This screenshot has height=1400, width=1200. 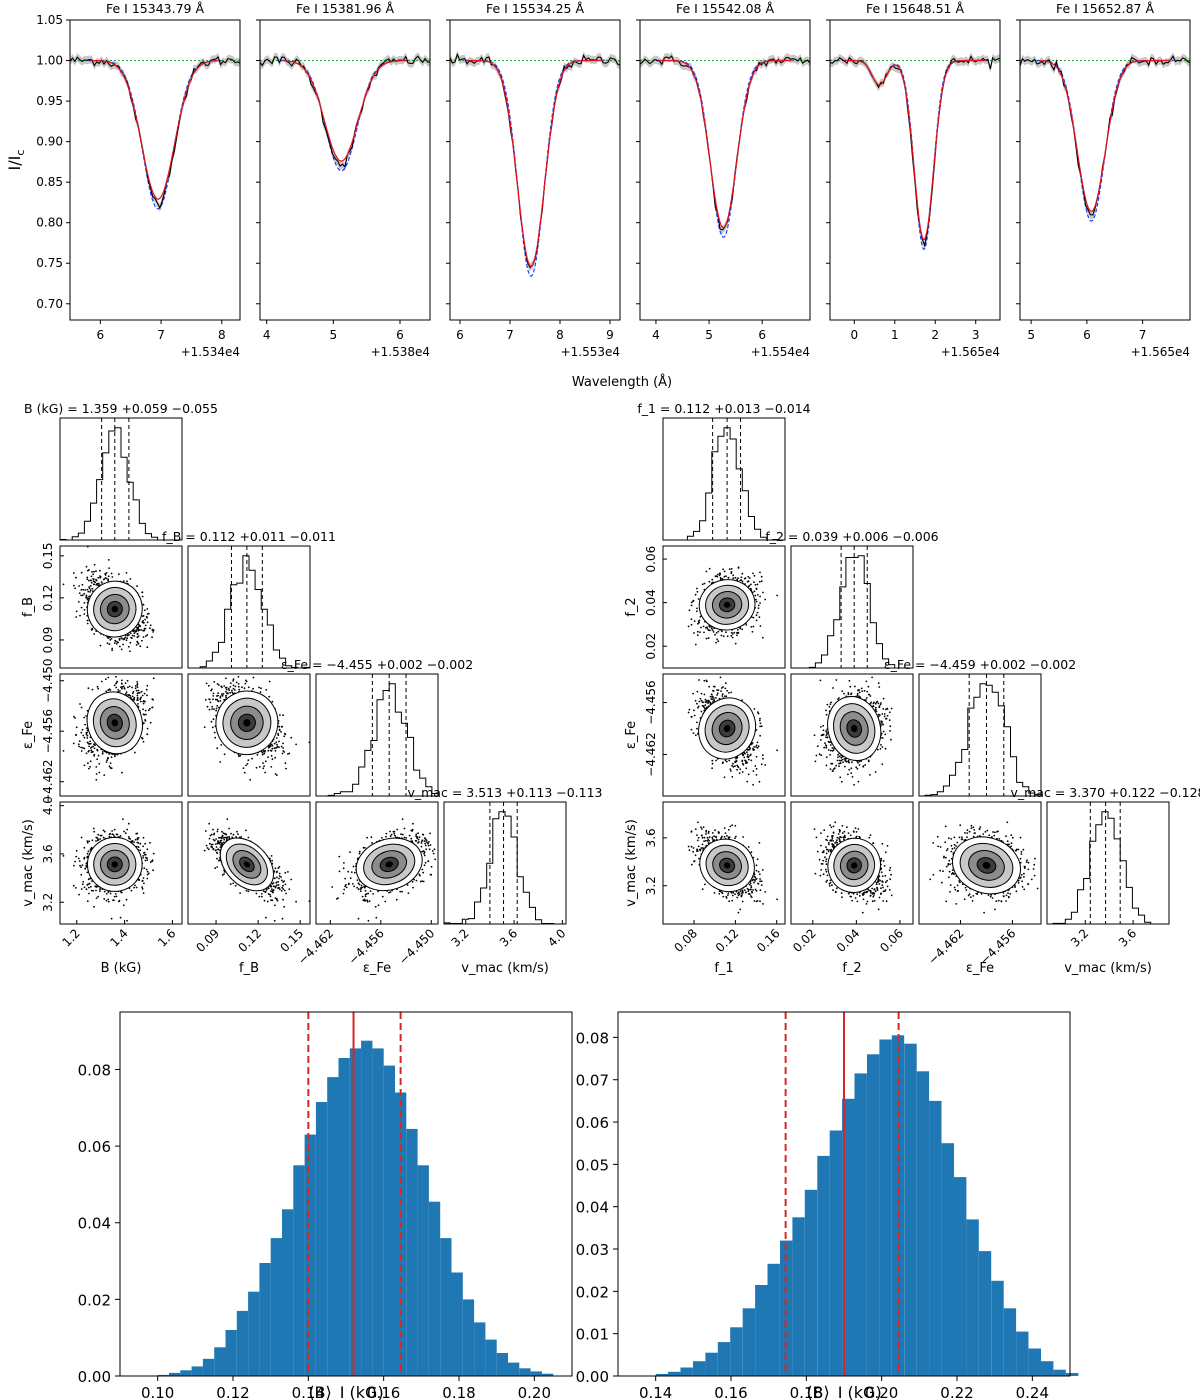 I want to click on hist-step, so click(x=249, y=612).